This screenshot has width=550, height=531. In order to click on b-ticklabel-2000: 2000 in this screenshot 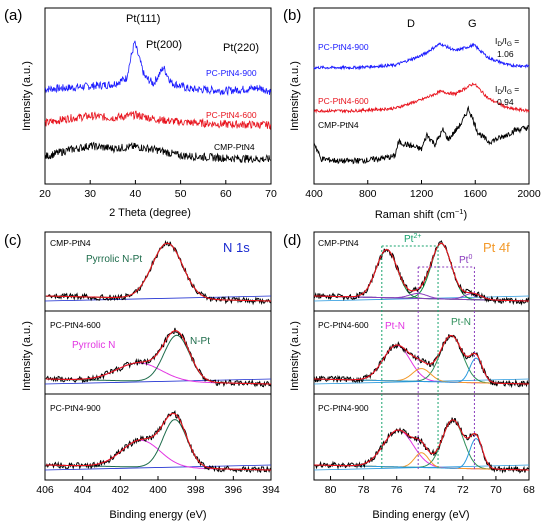, I will do `click(529, 194)`.